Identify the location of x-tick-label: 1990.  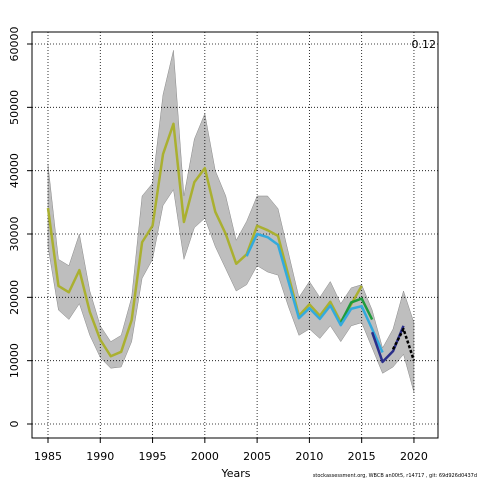
(100, 456).